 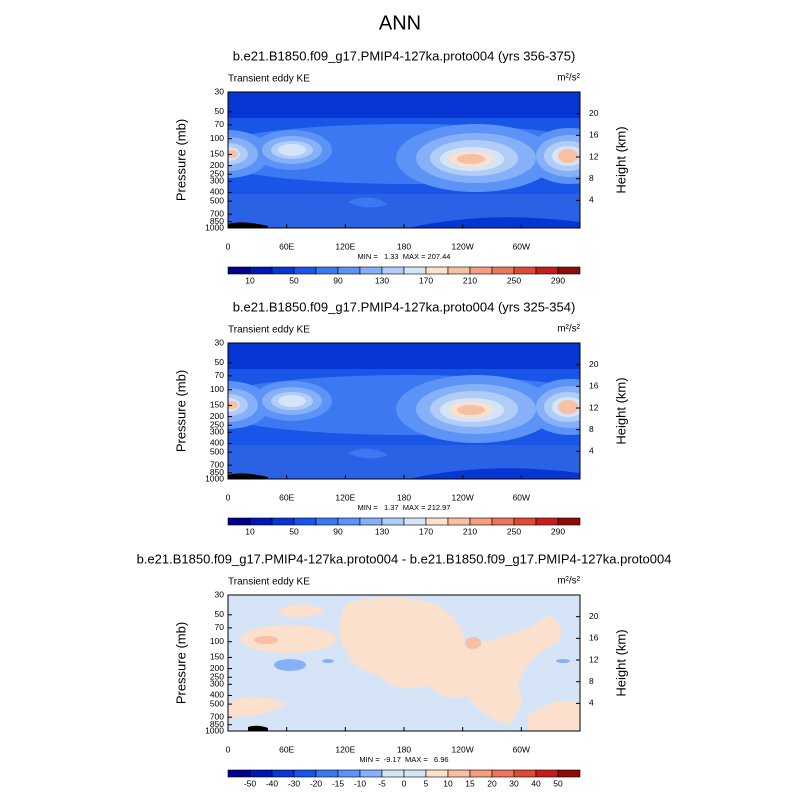 What do you see at coordinates (228, 749) in the screenshot?
I see `x-tick-label: 0` at bounding box center [228, 749].